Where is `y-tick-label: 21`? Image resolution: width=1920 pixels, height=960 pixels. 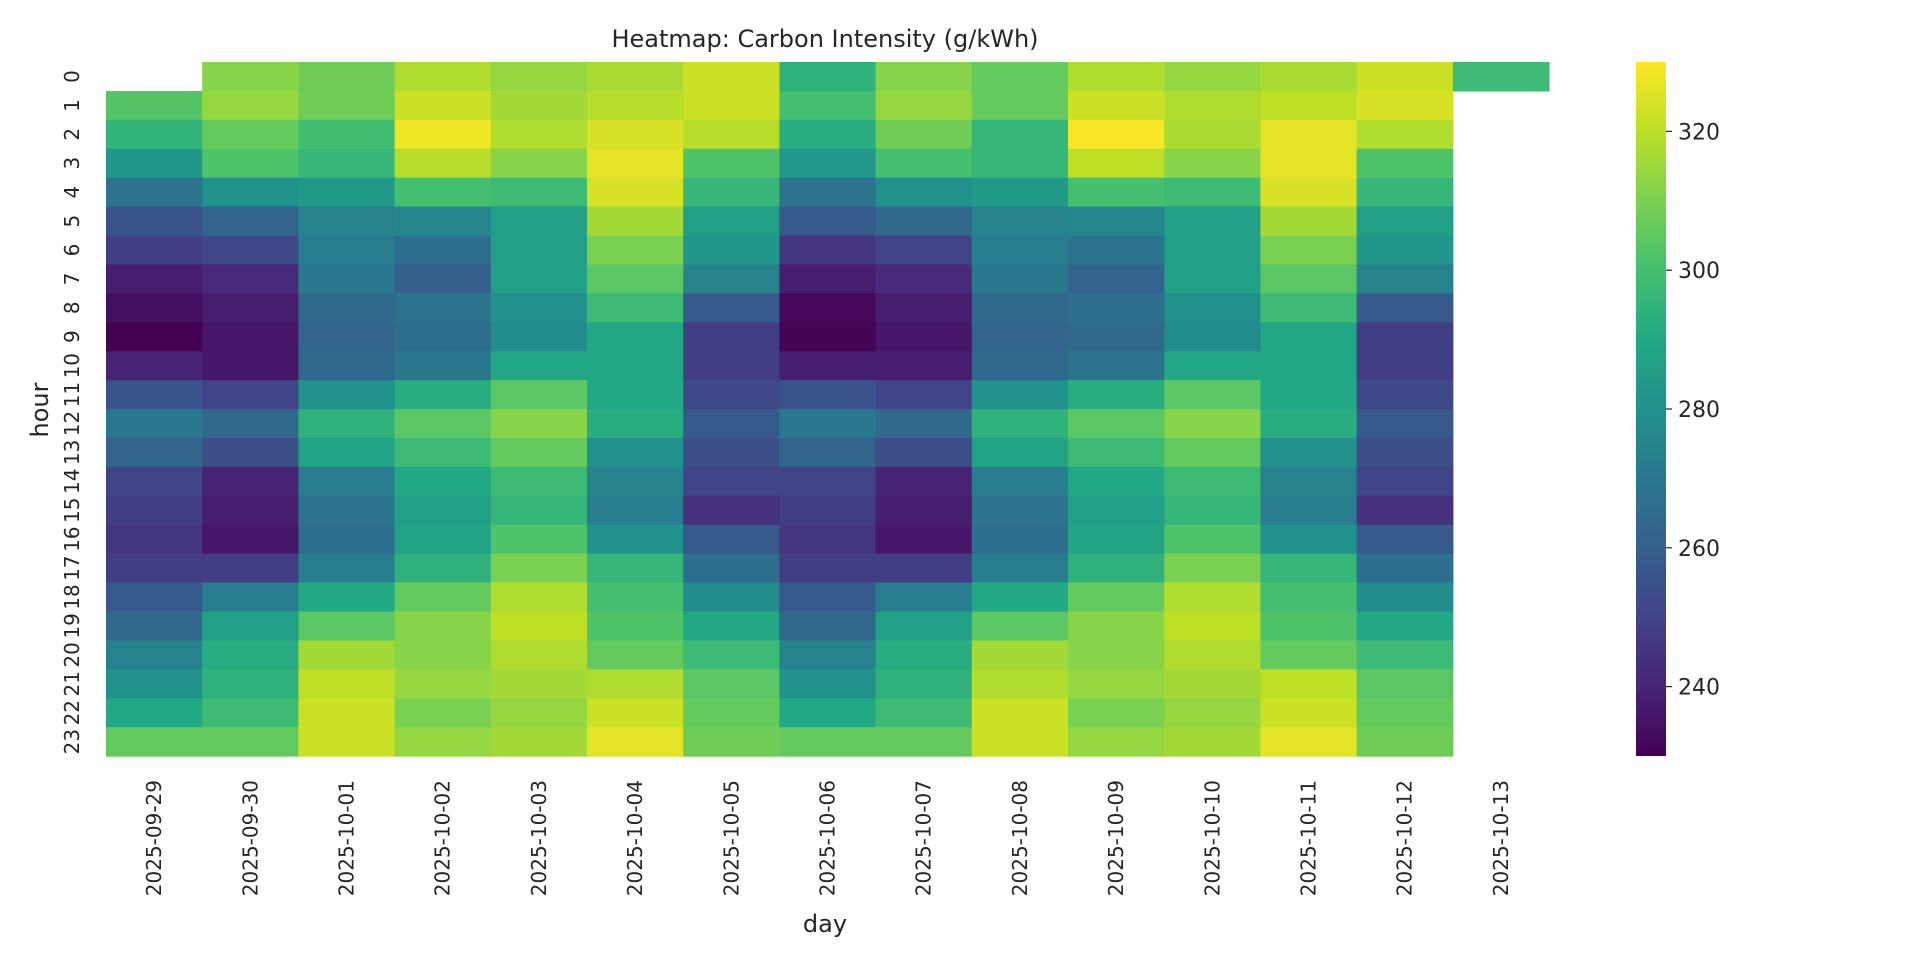 y-tick-label: 21 is located at coordinates (72, 683).